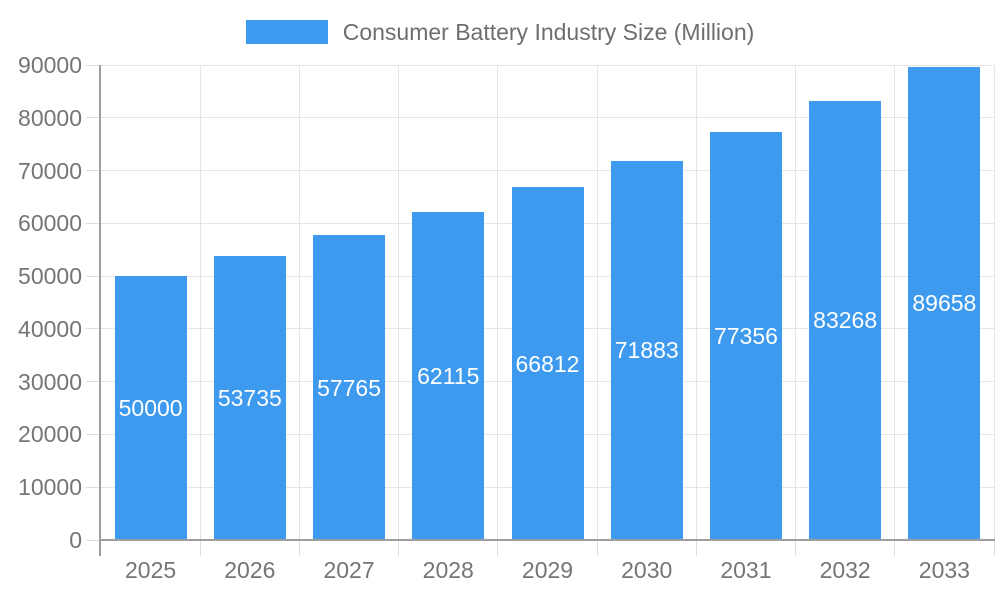 The image size is (1000, 600). Describe the element at coordinates (547, 540) in the screenshot. I see `x-axis-baseline` at that location.